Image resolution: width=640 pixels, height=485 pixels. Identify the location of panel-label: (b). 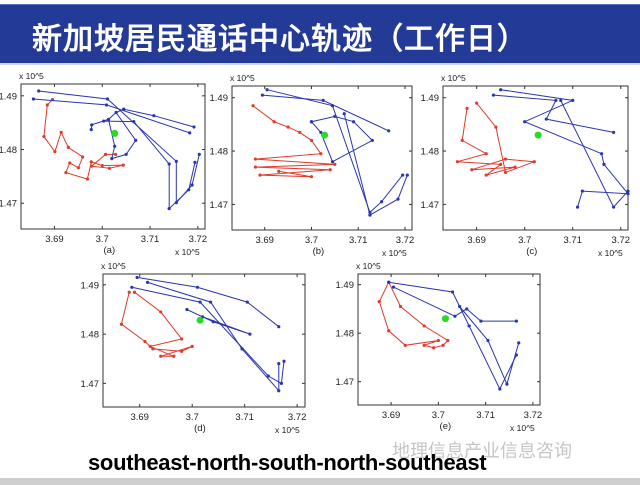
(319, 251).